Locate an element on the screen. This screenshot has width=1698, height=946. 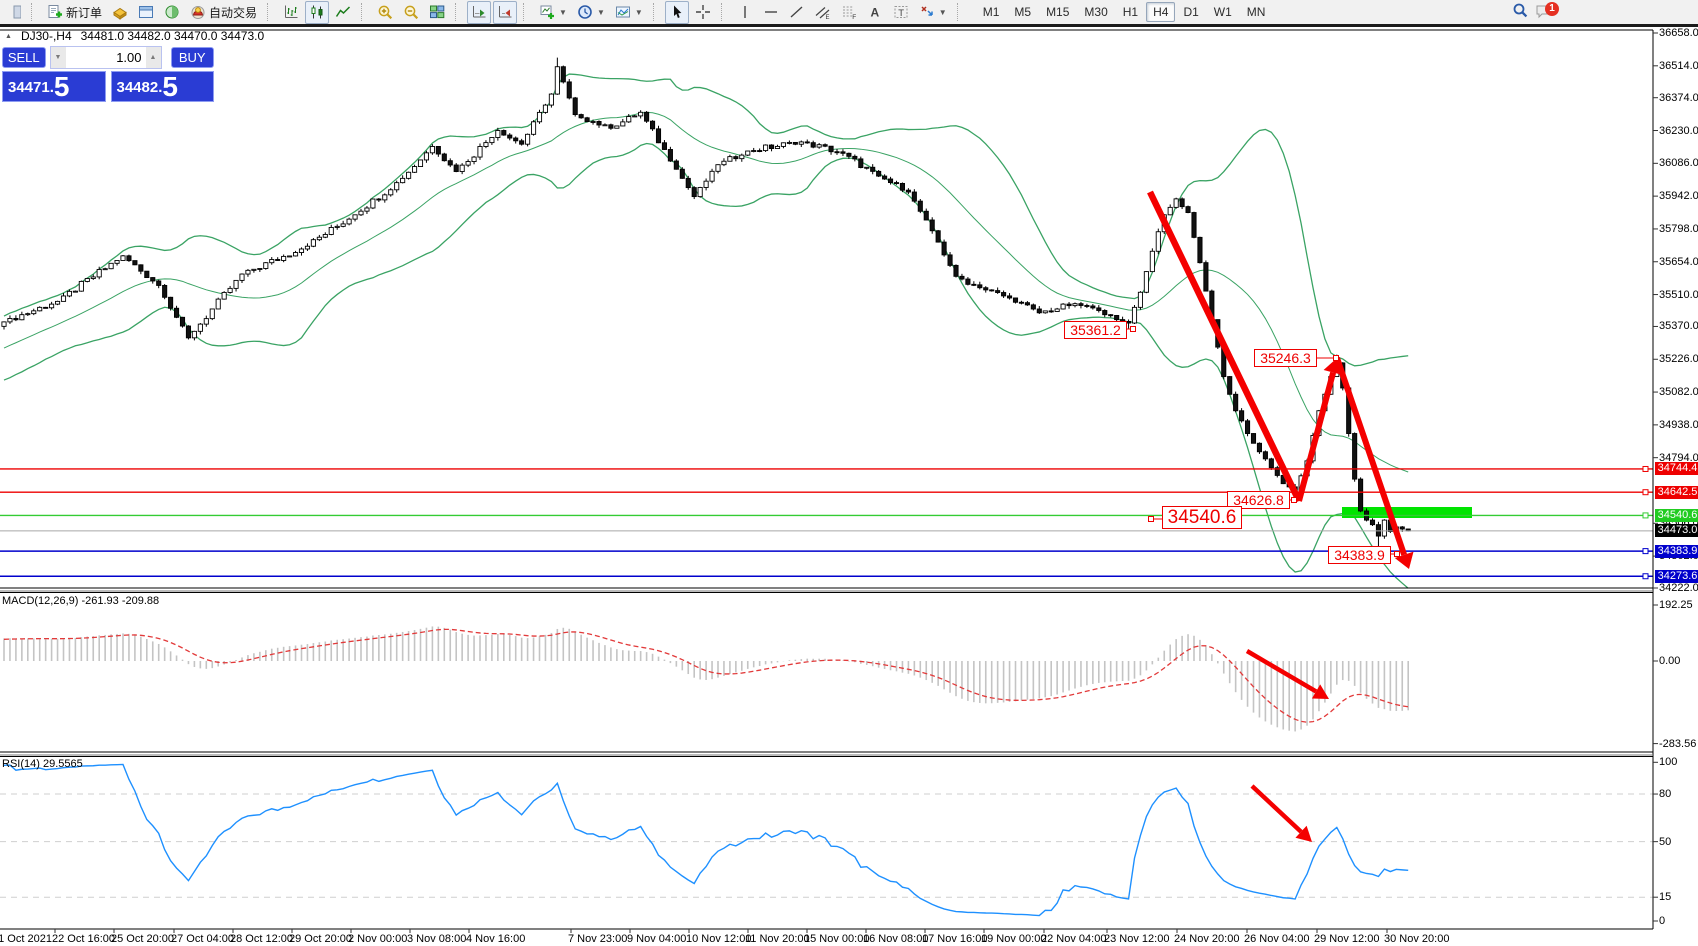
buy-price-big-digit: 5 is located at coordinates (170, 86).